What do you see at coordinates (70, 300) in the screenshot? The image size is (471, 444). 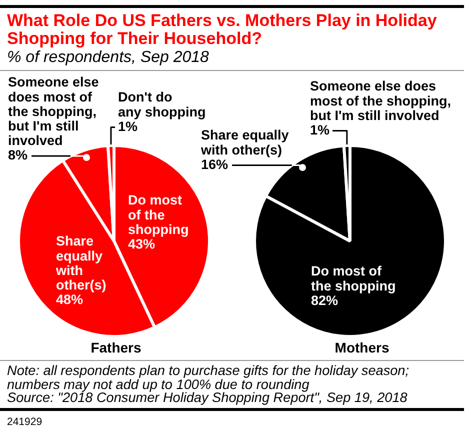 I see `data-label: 48%` at bounding box center [70, 300].